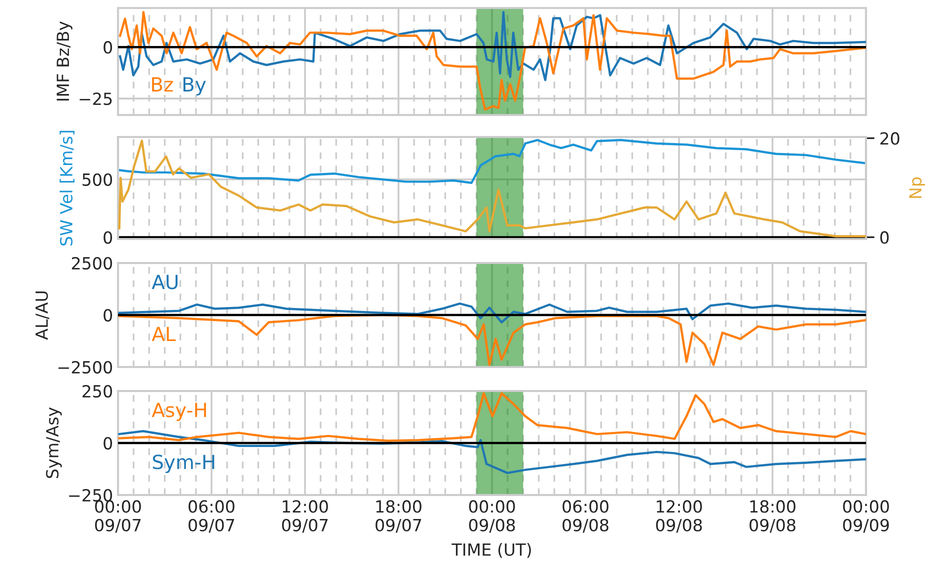  Describe the element at coordinates (305, 516) in the screenshot. I see `x-tick-label: 12:00 09/07` at that location.